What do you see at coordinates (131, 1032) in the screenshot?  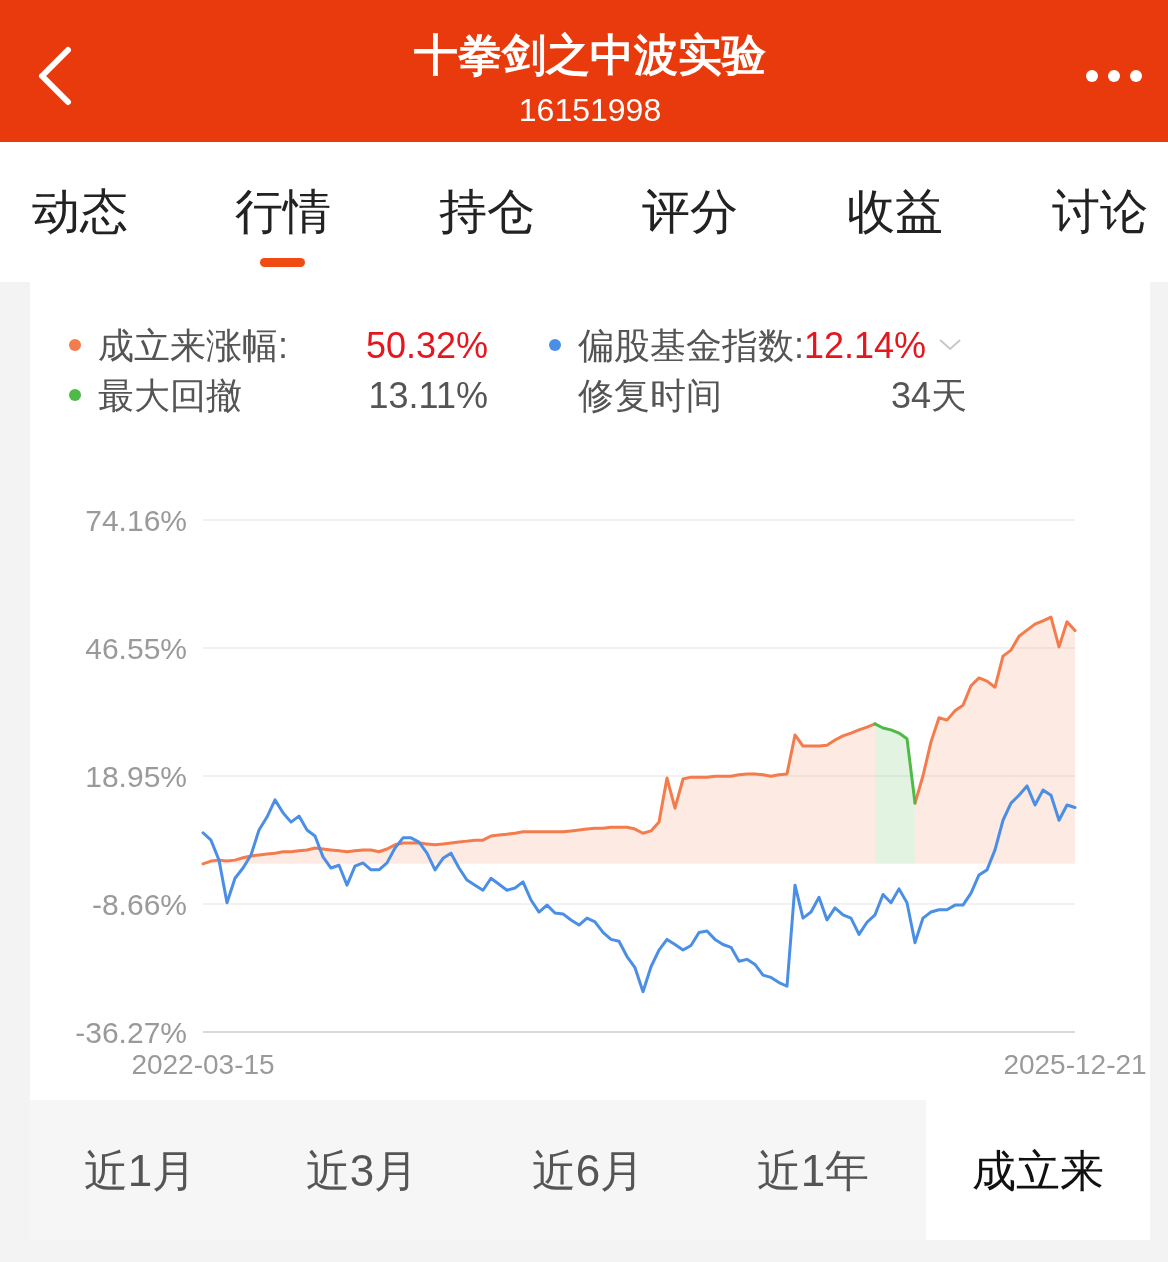 I see `y-tick-label: -36.27%` at bounding box center [131, 1032].